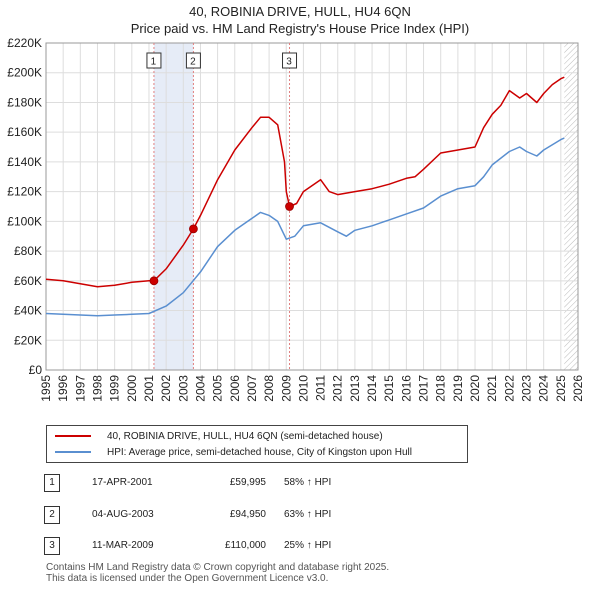 The image size is (600, 590). Describe the element at coordinates (355, 388) in the screenshot. I see `x-tick-label: 2013` at that location.